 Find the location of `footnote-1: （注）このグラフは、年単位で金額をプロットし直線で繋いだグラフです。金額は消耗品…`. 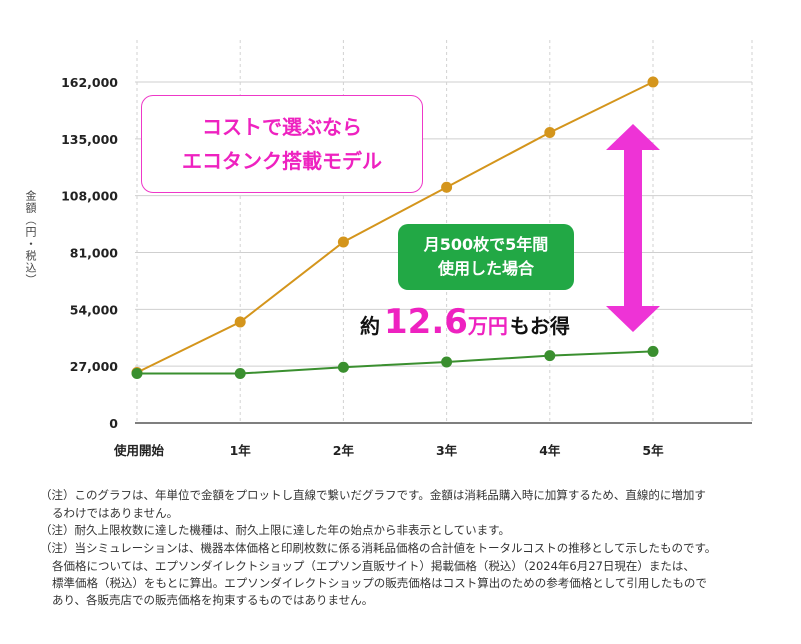

footnote-1: （注）このグラフは、年単位で金額をプロットし直線で繋いだグラフです。金額は消耗品… is located at coordinates (373, 495).